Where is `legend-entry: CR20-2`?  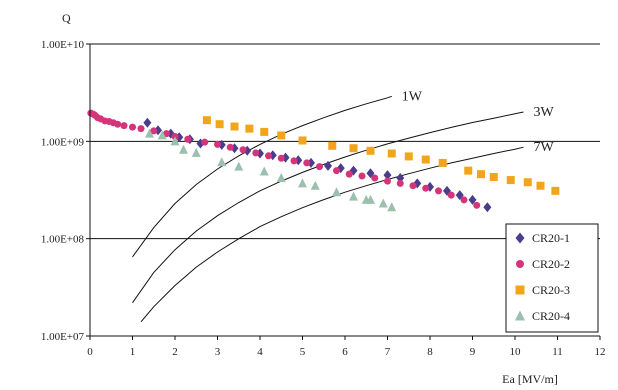 legend-entry: CR20-2 is located at coordinates (551, 264).